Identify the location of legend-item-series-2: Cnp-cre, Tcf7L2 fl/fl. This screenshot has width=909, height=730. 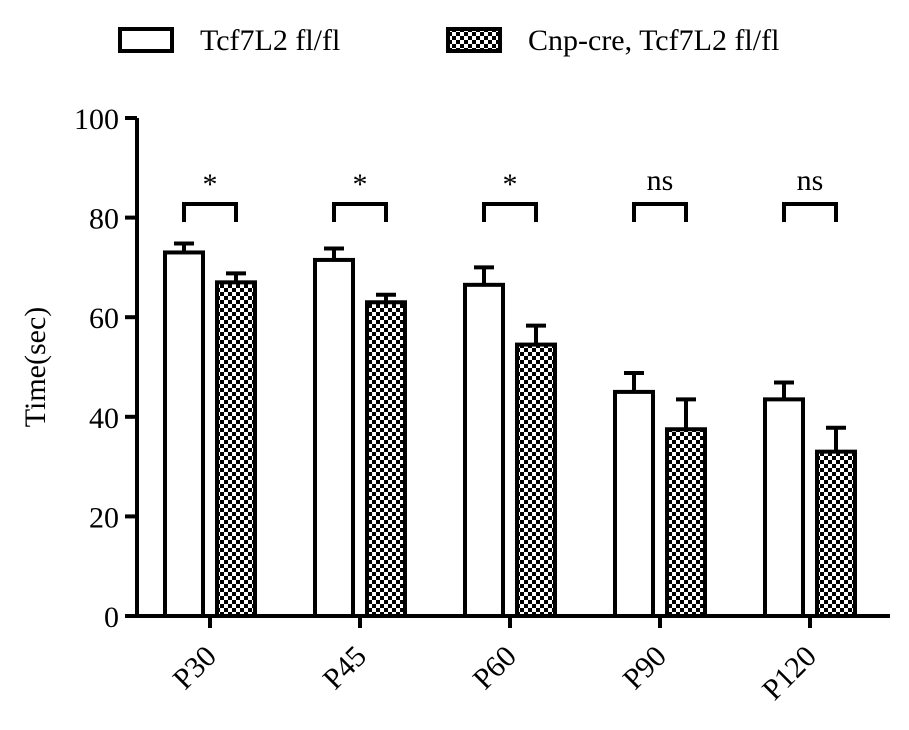
(612, 40).